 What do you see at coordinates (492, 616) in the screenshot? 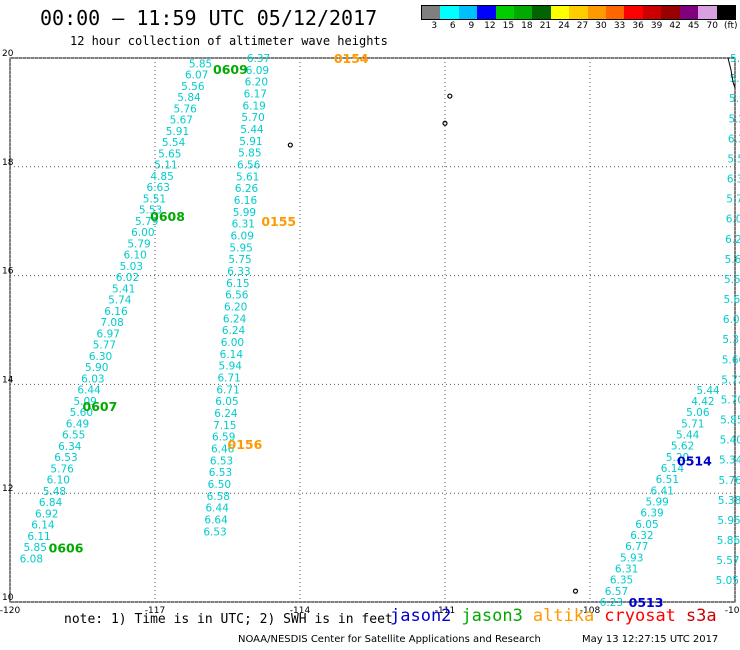
I see `legend-jason3: jason3` at bounding box center [492, 616].